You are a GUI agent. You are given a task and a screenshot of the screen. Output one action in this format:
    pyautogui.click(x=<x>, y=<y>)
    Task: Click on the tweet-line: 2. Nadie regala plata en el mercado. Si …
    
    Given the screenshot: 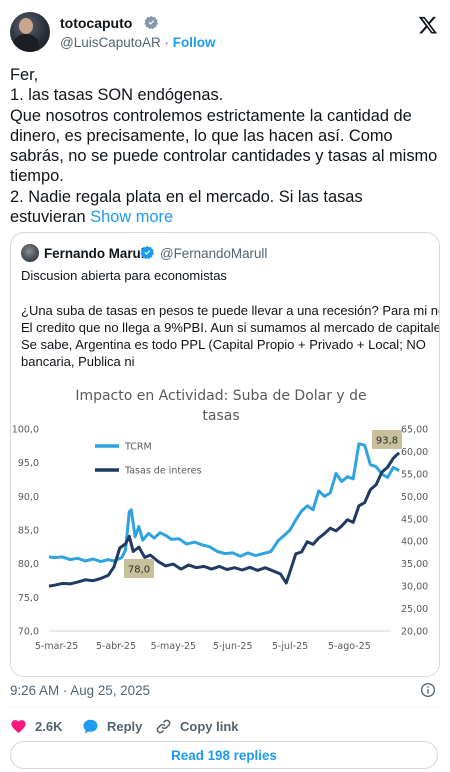 What is the action you would take?
    pyautogui.click(x=186, y=196)
    